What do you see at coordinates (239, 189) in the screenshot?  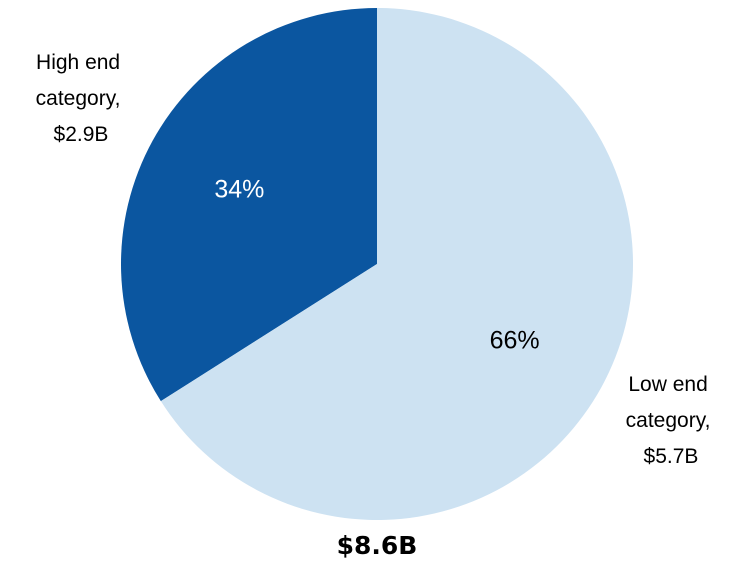 I see `pie-percent-label-high-end: 34%` at bounding box center [239, 189].